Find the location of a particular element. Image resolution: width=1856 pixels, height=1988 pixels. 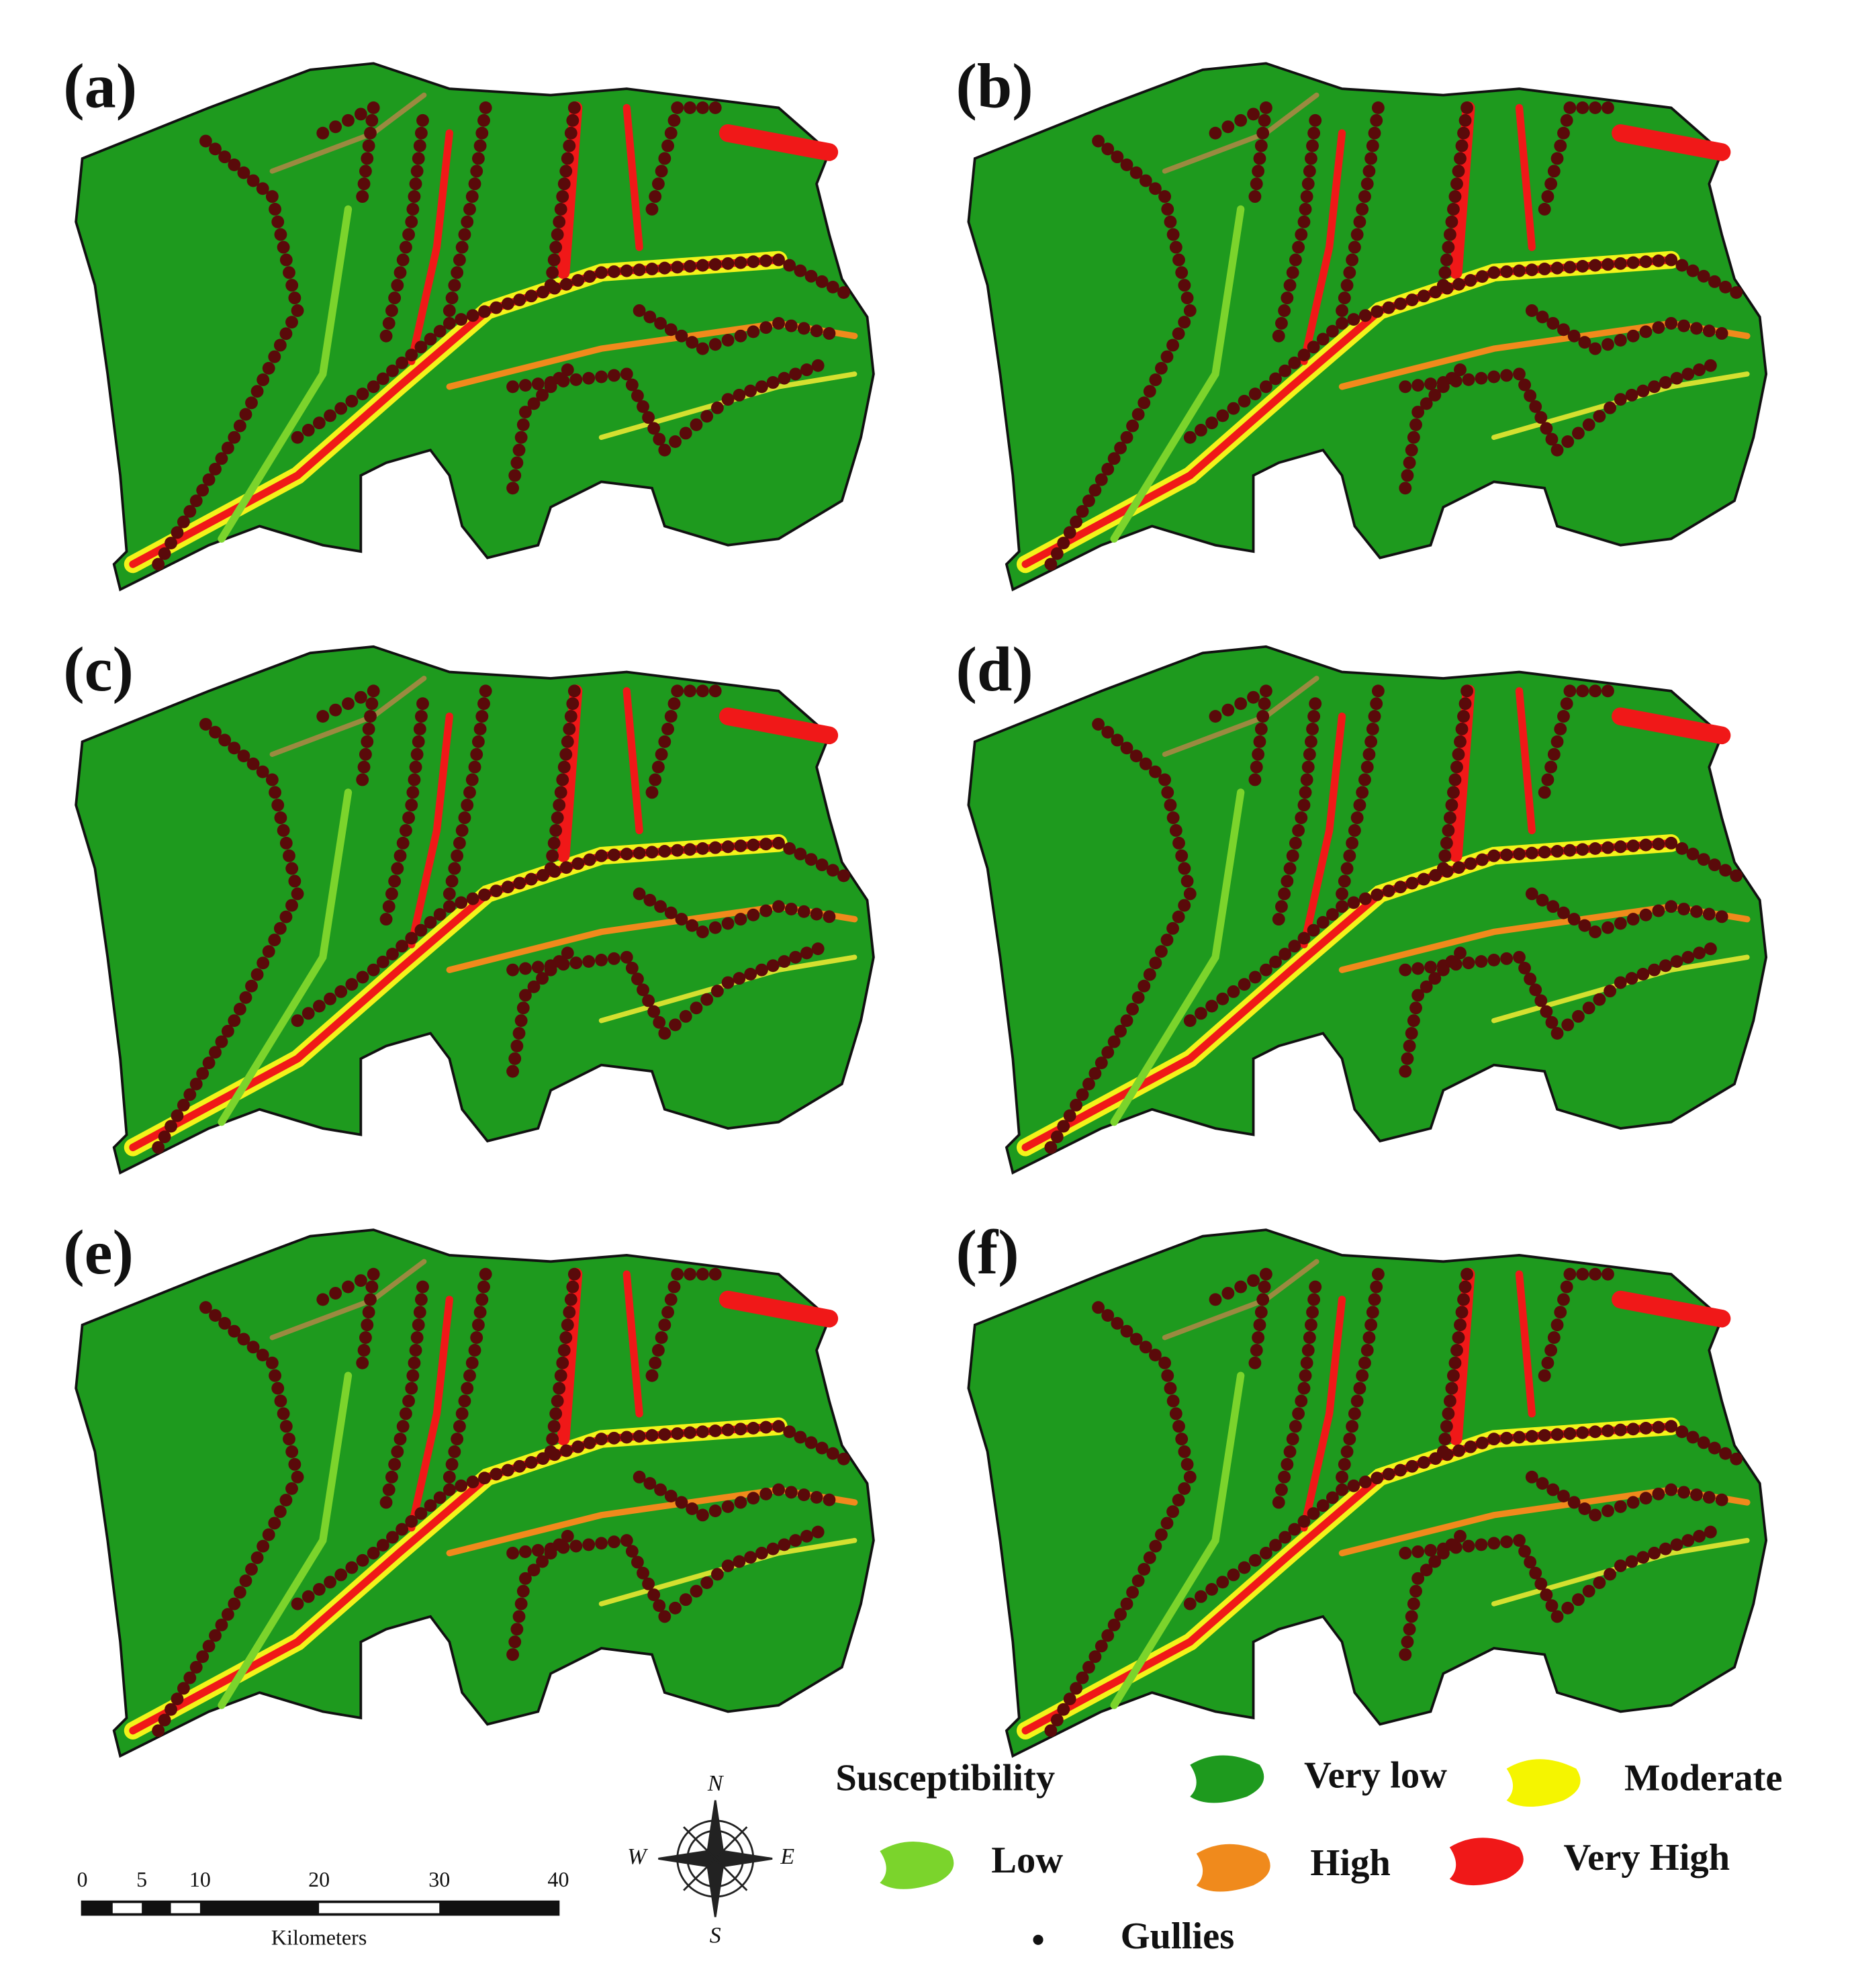

legend-label: Moderate is located at coordinates (1703, 1778).